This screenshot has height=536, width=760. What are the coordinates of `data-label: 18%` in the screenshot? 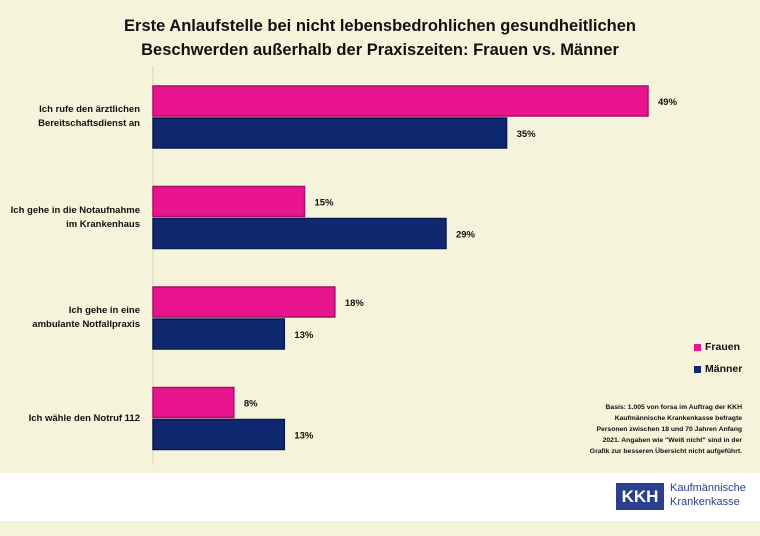 It's located at (355, 303).